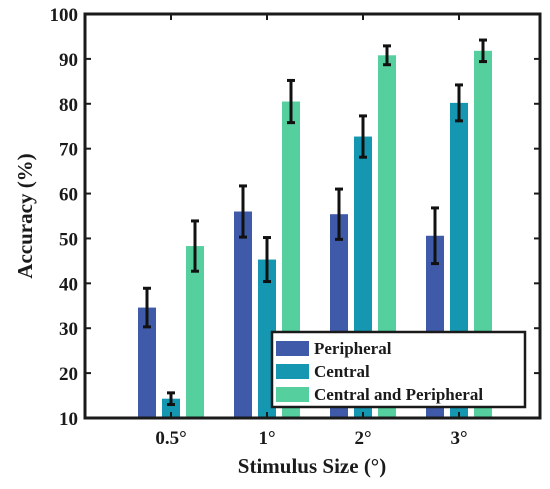  Describe the element at coordinates (68, 195) in the screenshot. I see `y-tick-label: 60` at that location.